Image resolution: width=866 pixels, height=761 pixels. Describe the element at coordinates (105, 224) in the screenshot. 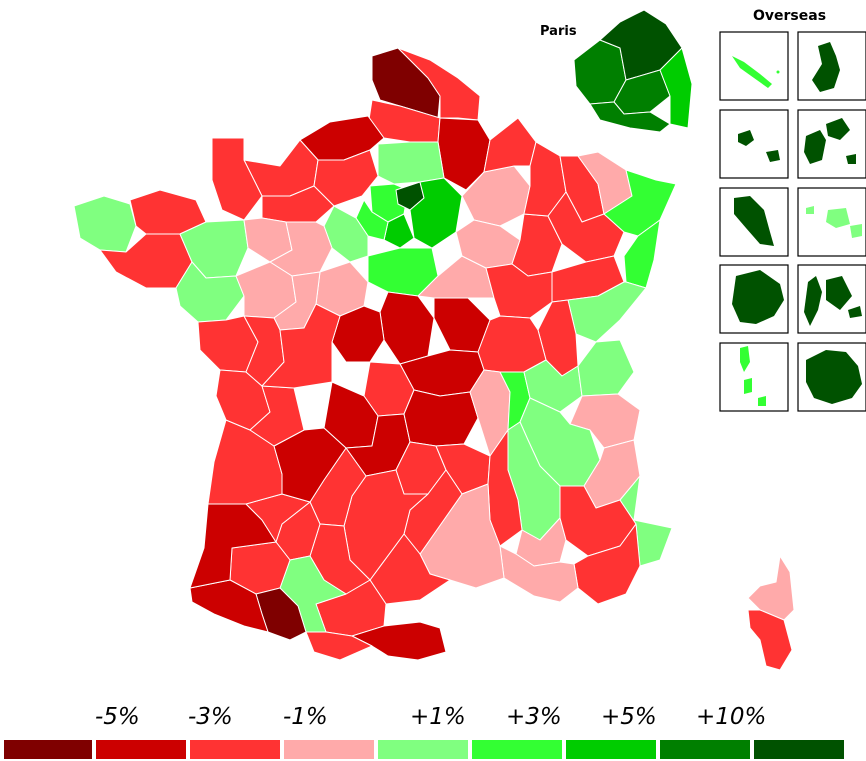

I see `region-finistere` at that location.